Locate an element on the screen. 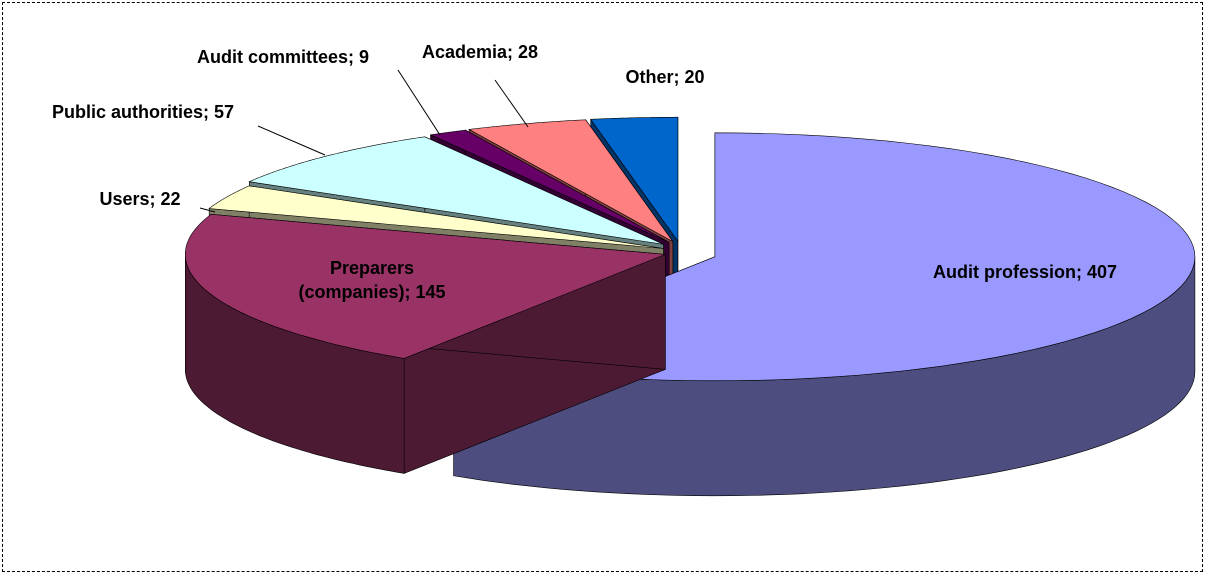 The height and width of the screenshot is (576, 1207). label-category: Audit committees is located at coordinates (272, 57).